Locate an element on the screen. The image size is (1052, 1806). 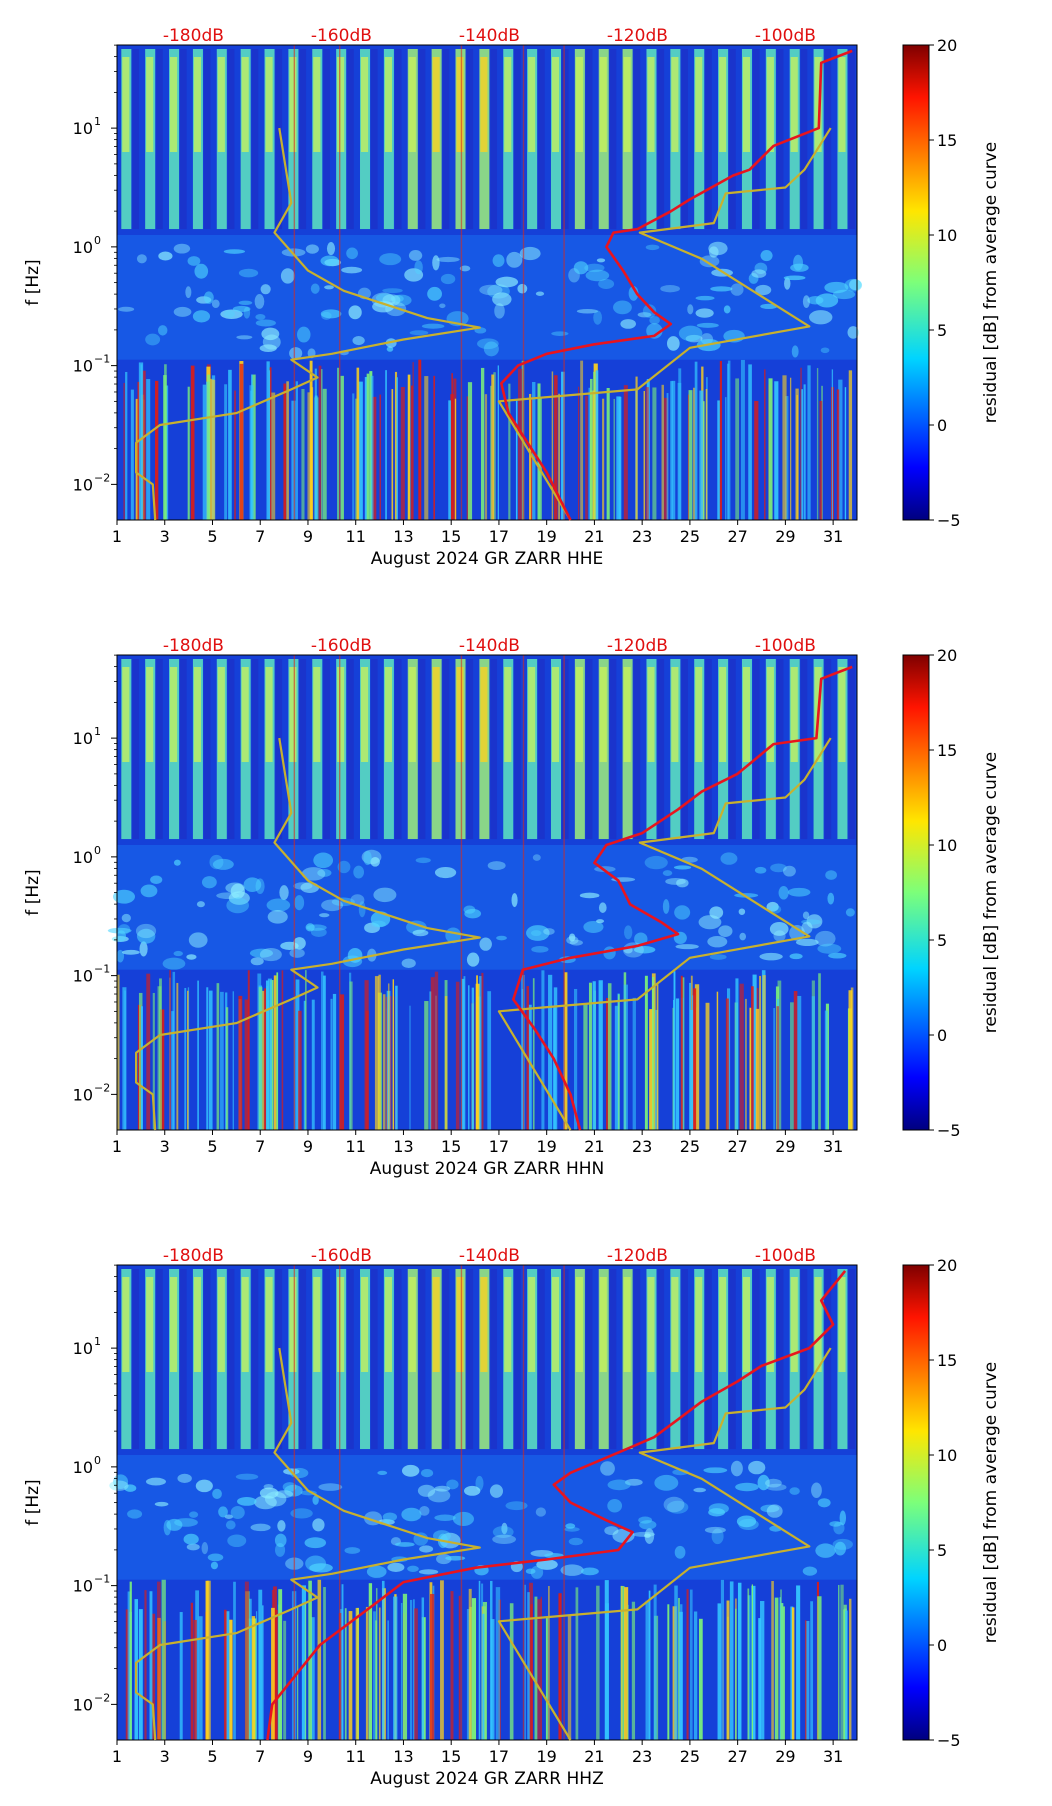
db-label: -140dB is located at coordinates (489, 646).